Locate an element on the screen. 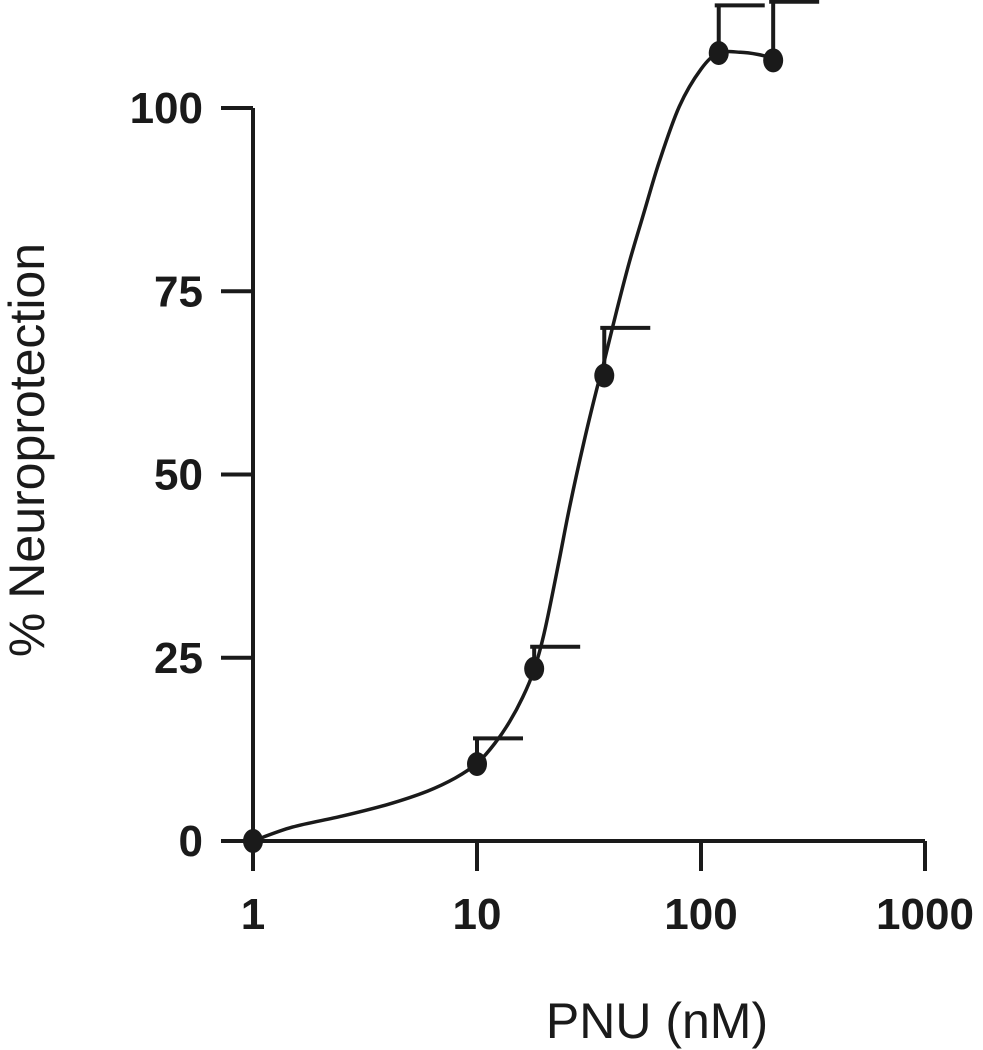 This screenshot has height=1050, width=983. y-tick-label: 100 is located at coordinates (166, 108).